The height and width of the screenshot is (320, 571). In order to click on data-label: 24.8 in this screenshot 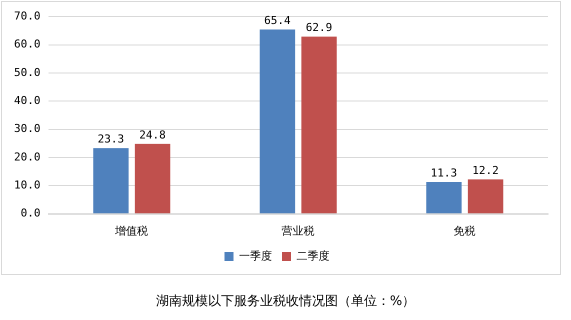, I will do `click(152, 135)`.